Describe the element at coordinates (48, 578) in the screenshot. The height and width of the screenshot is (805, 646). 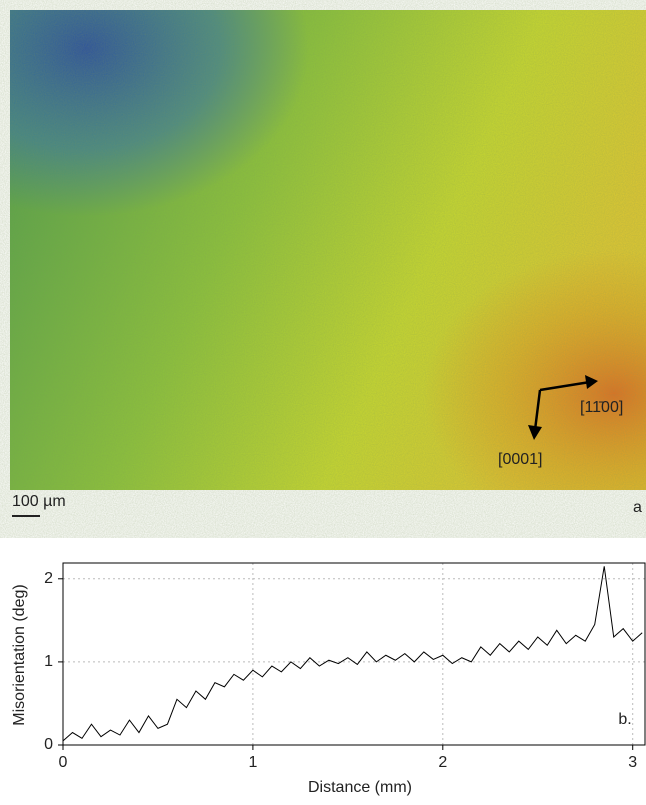
I see `y-tick-label: 2` at that location.